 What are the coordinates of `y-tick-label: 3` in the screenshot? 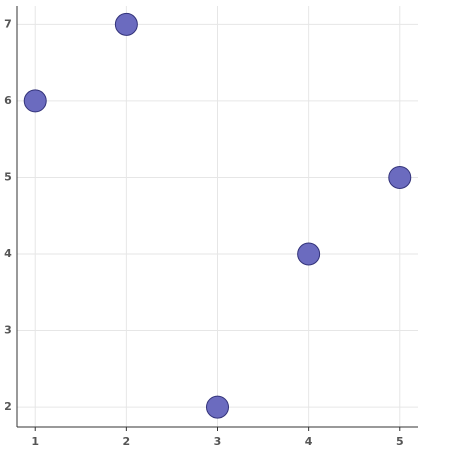 It's located at (8, 330).